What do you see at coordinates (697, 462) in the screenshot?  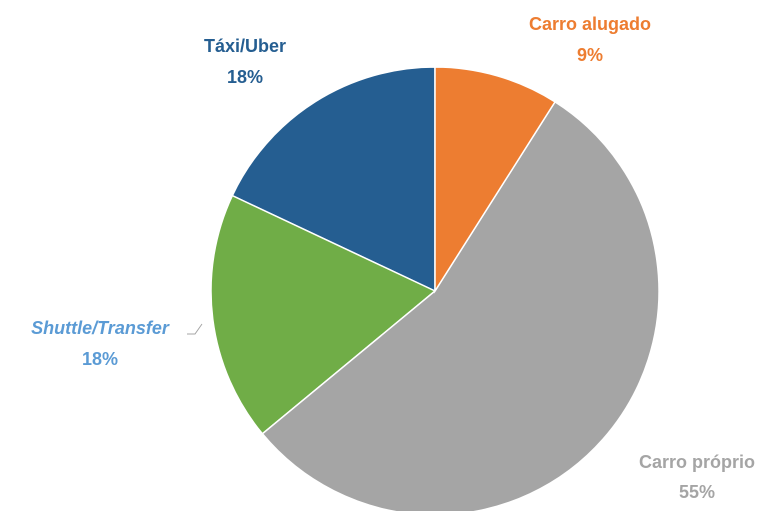 I see `slice-label: Carro próprio` at bounding box center [697, 462].